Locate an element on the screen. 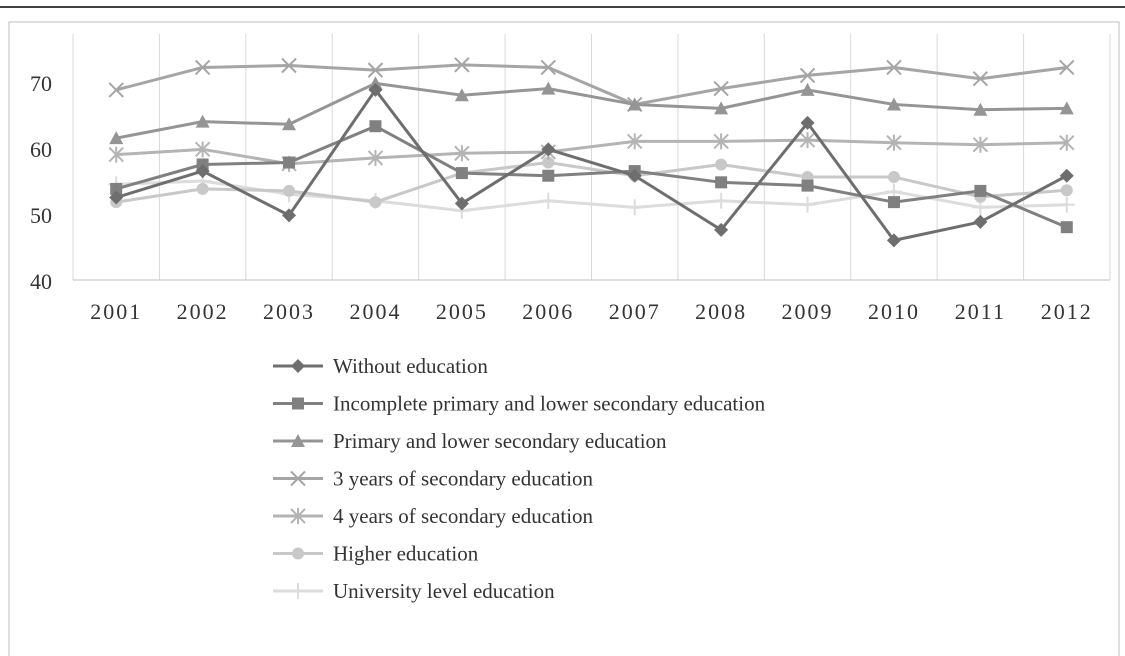 The height and width of the screenshot is (656, 1125). y-tick-label: 40 is located at coordinates (41, 281).